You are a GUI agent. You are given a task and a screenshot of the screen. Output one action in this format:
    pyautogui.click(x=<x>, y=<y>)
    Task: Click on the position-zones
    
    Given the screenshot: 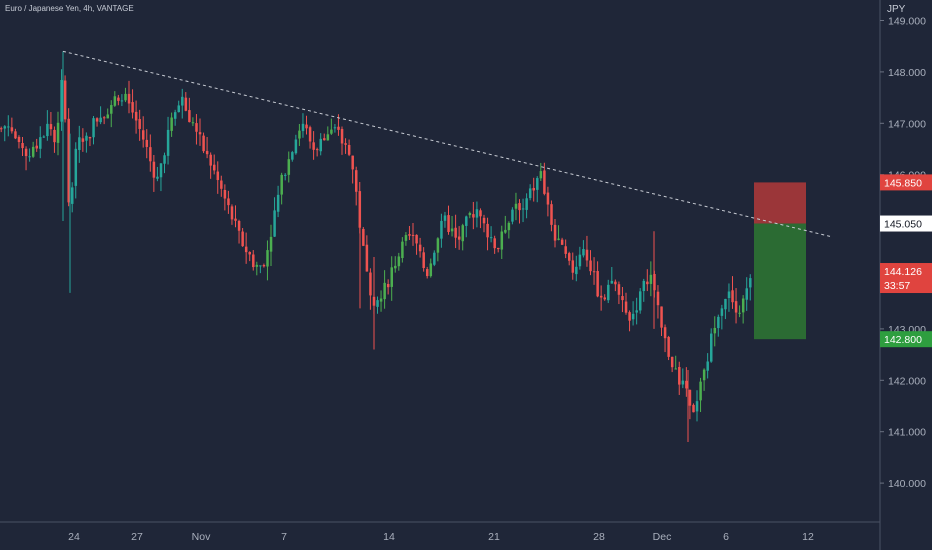 What is the action you would take?
    pyautogui.click(x=780, y=261)
    